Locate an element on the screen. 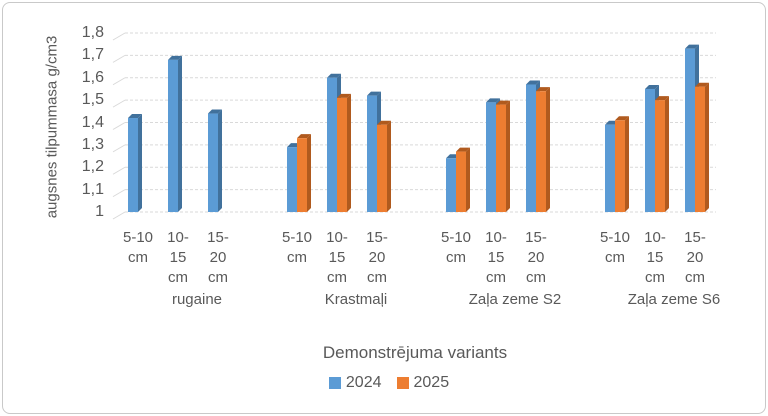  y-tick-label: 1 is located at coordinates (99, 211).